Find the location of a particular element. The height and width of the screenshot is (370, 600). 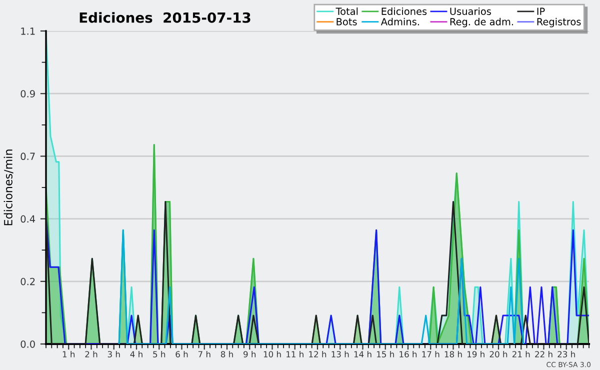

x-tick-label: 15 h is located at coordinates (385, 354).